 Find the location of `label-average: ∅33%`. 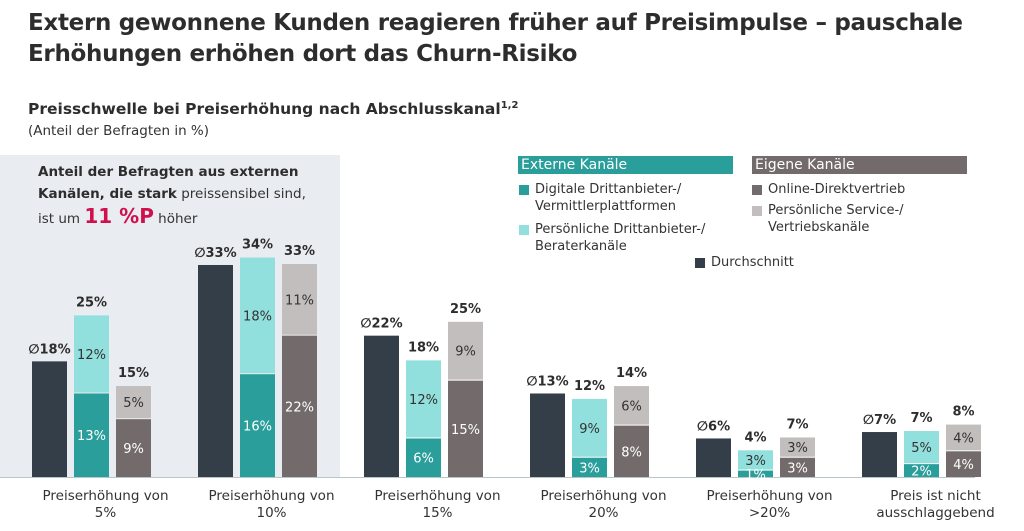

label-average: ∅33% is located at coordinates (215, 253).